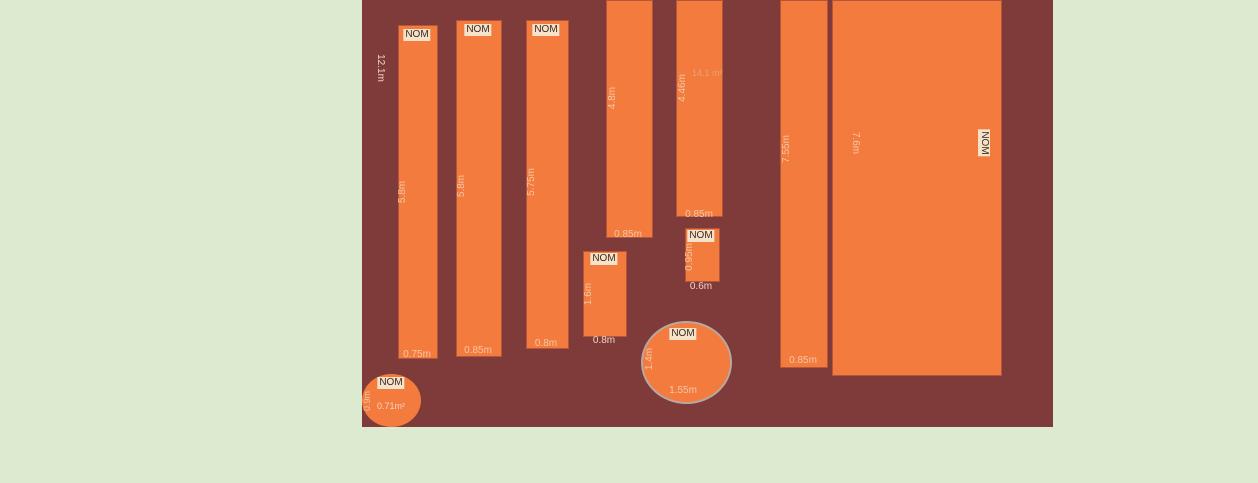 The image size is (1258, 483). What do you see at coordinates (546, 343) in the screenshot?
I see `piece-3-width: 0.8m` at bounding box center [546, 343].